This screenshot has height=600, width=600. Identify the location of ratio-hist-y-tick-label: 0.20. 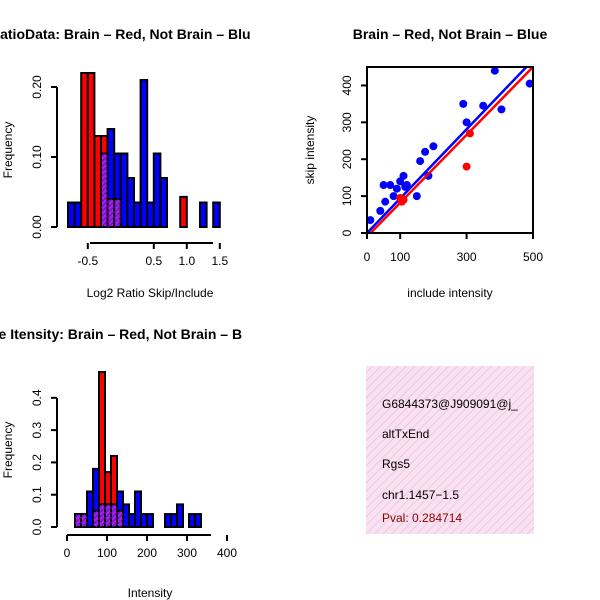
(37, 87).